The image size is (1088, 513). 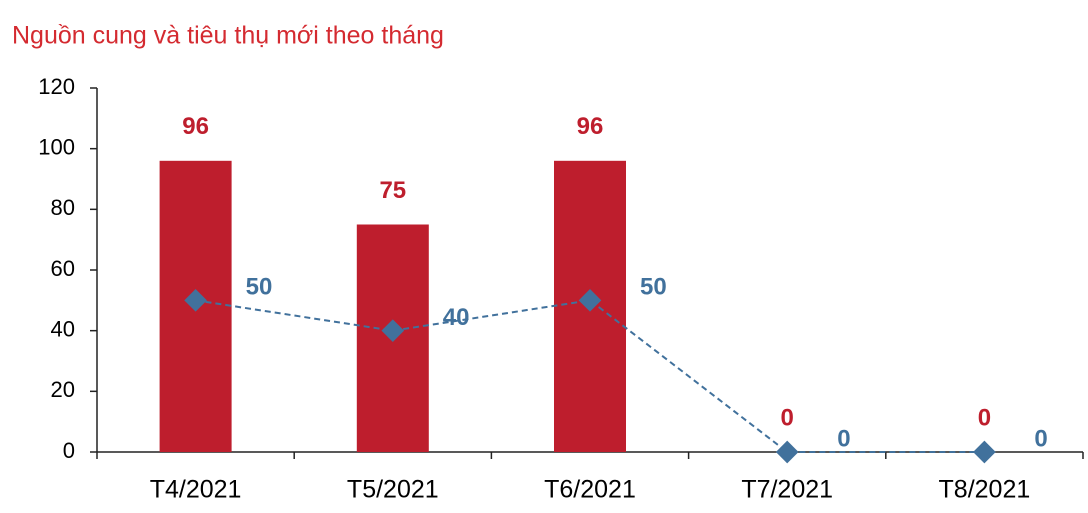 What do you see at coordinates (63, 268) in the screenshot?
I see `y-tick-label: 60` at bounding box center [63, 268].